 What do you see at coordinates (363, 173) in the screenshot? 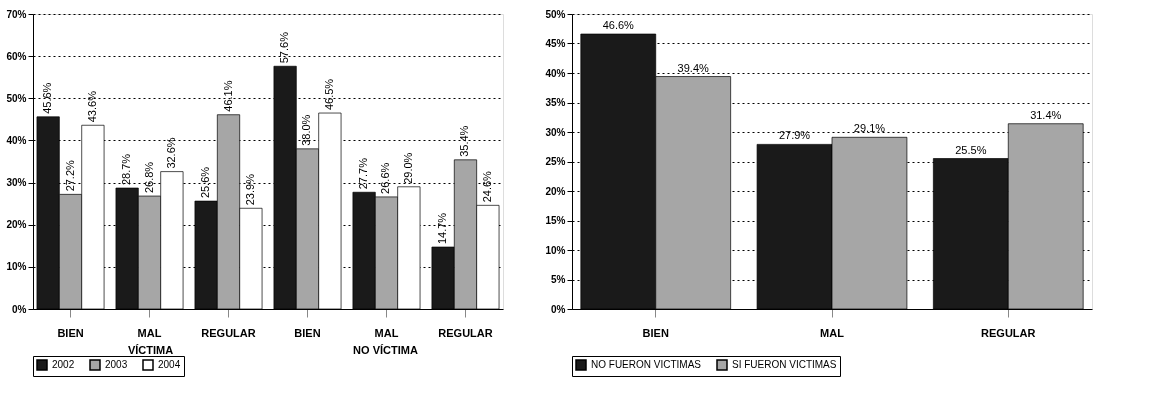
I see `data-label: 27.7%` at bounding box center [363, 173].